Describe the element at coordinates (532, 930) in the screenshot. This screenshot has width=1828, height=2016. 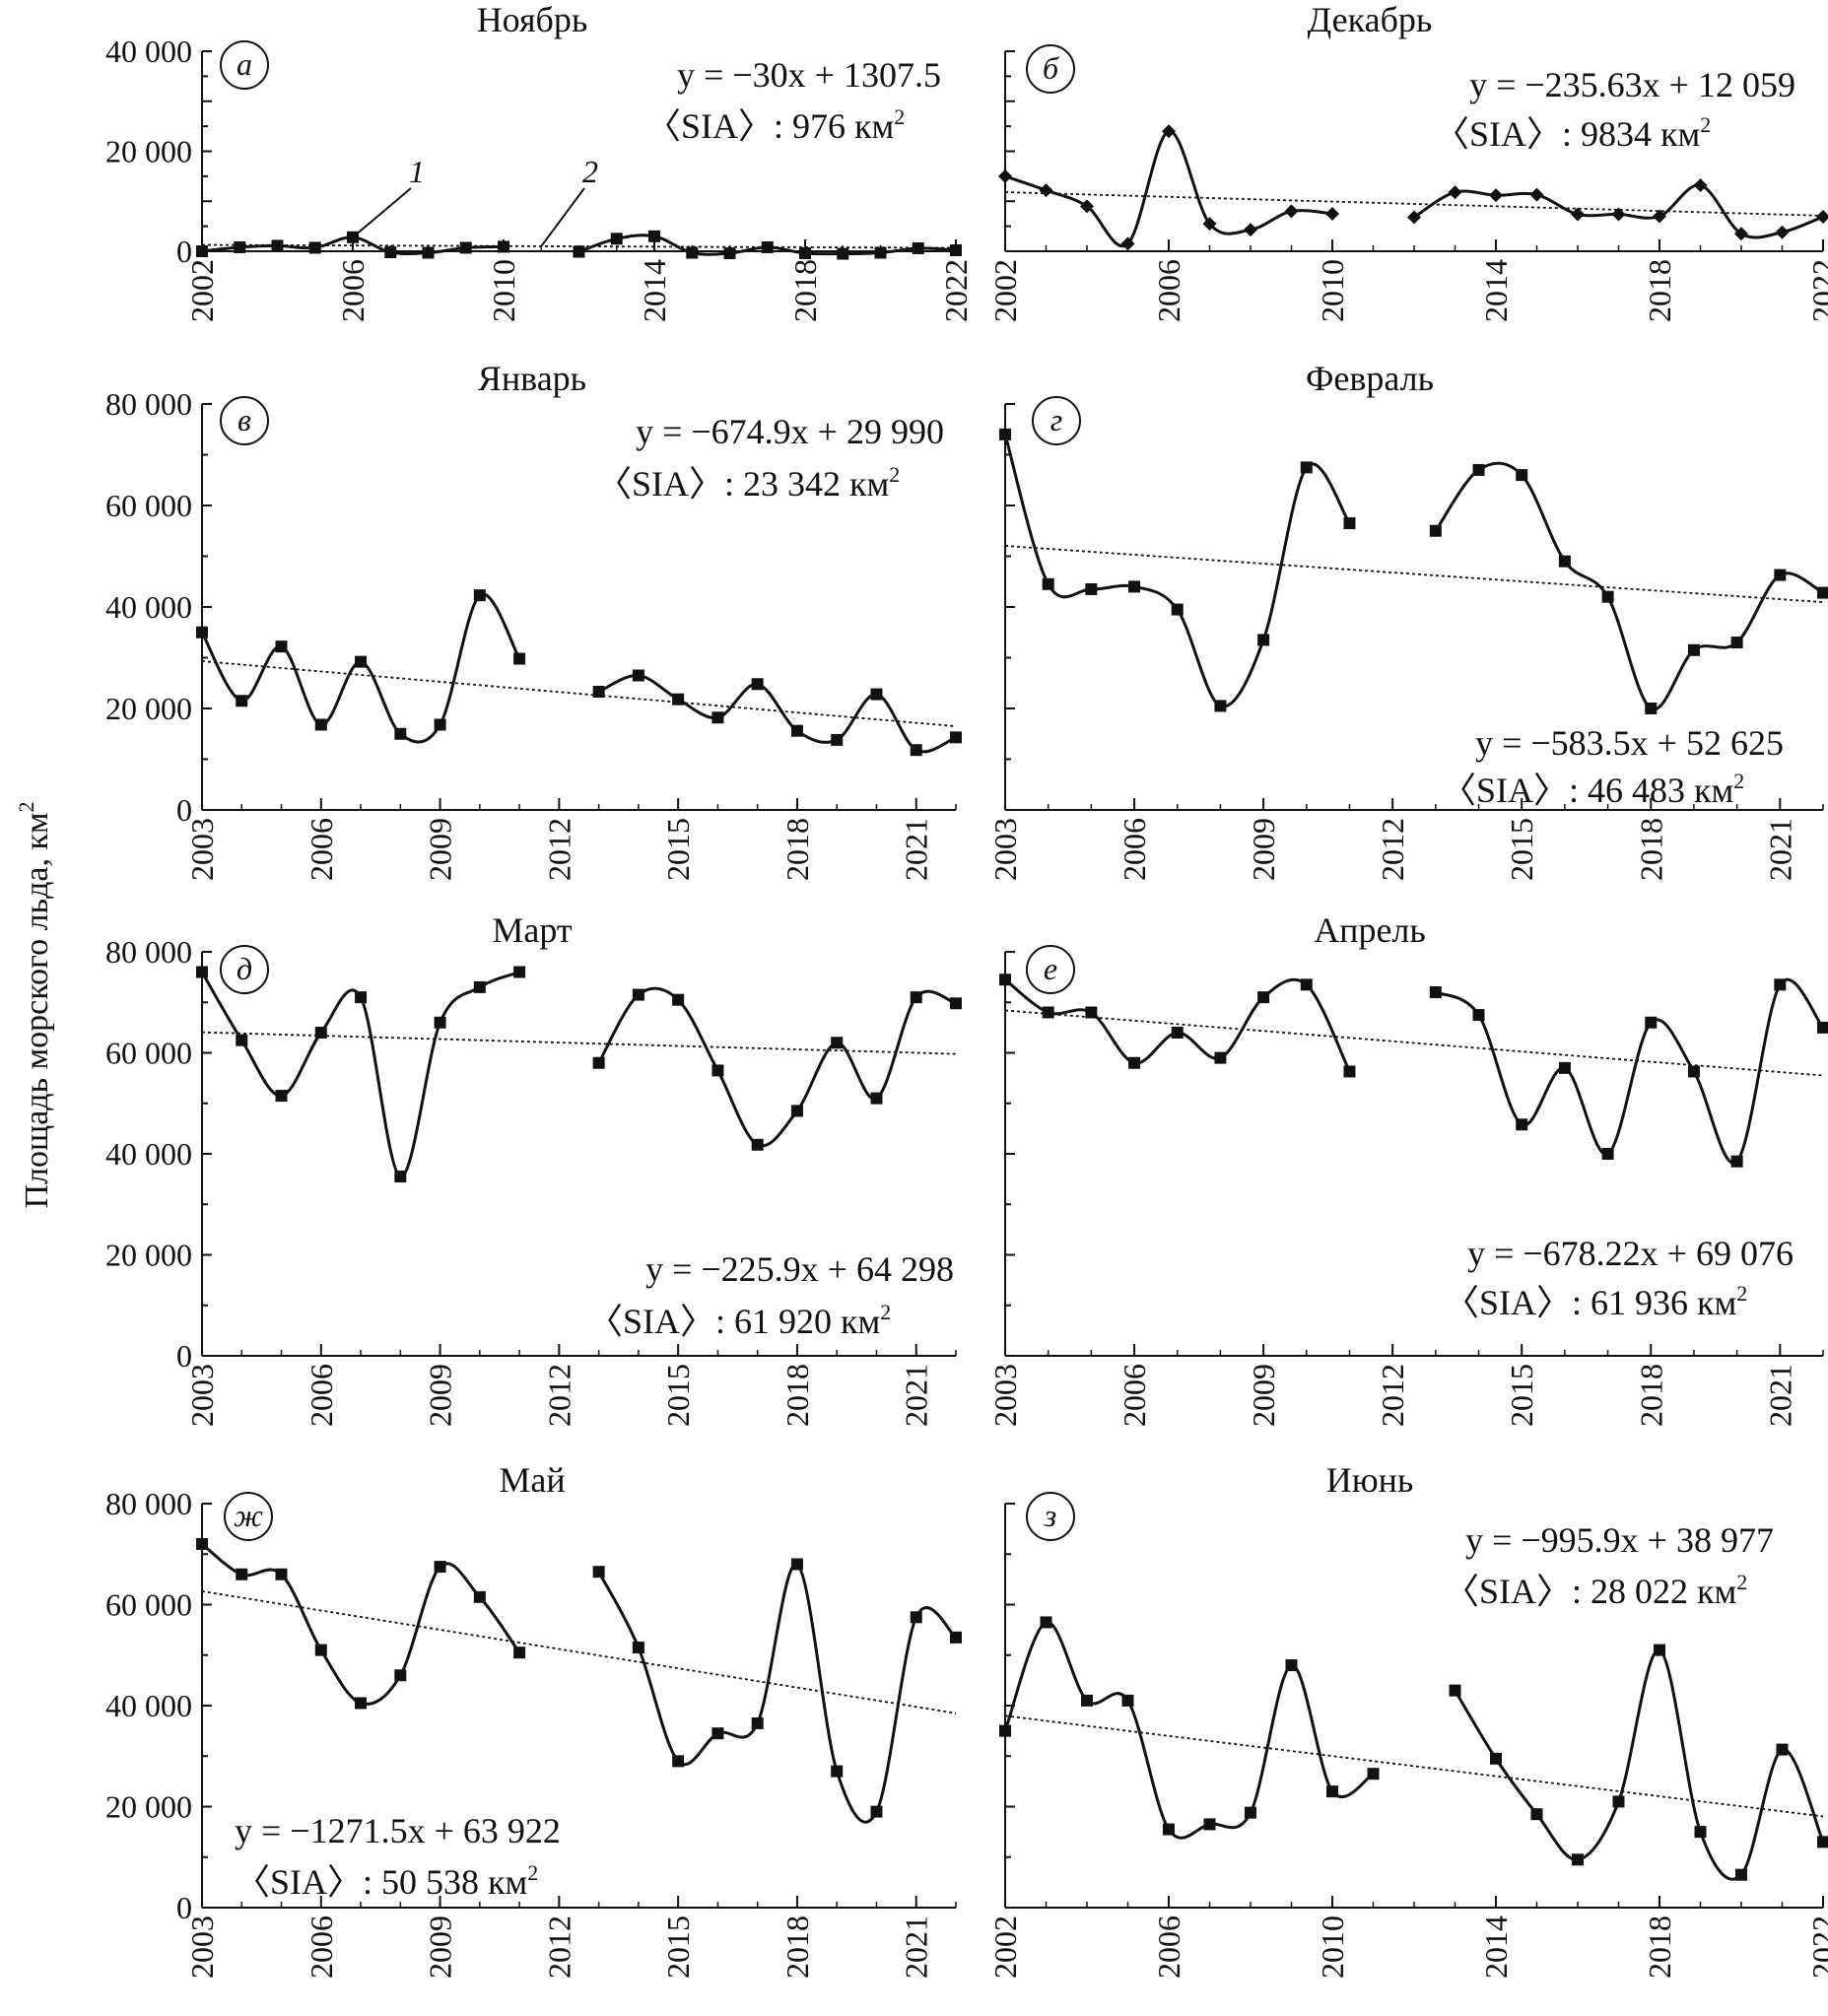
I see `panel-title: Март` at that location.